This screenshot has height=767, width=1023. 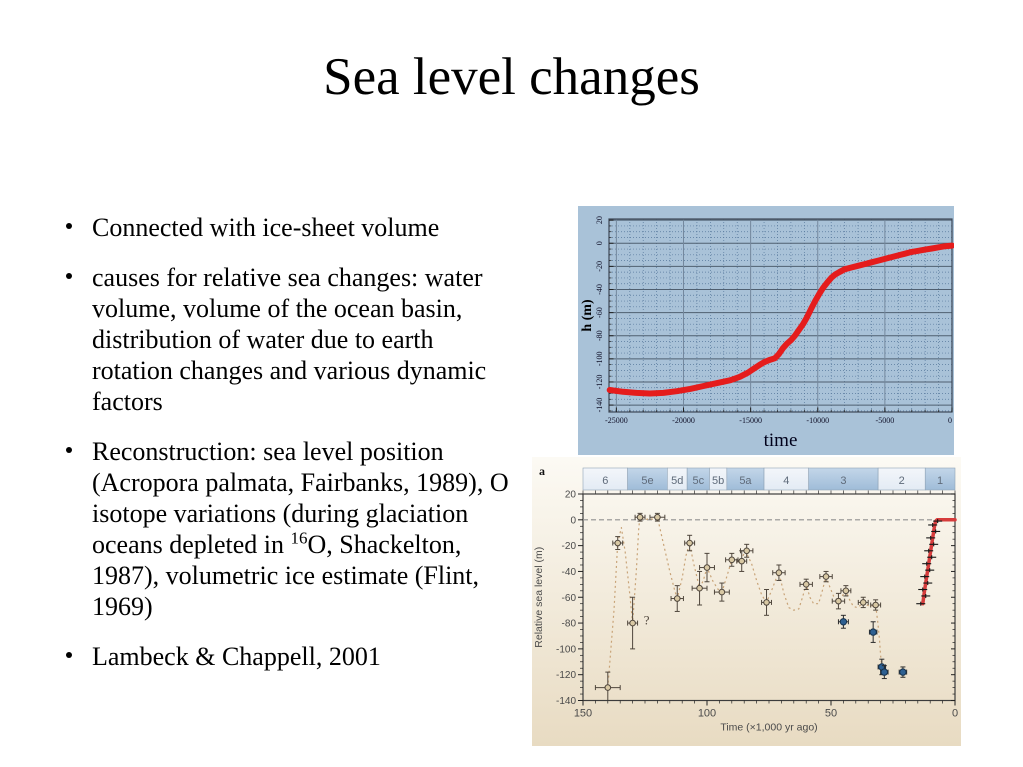 I want to click on svg-text: 1, so click(x=940, y=481).